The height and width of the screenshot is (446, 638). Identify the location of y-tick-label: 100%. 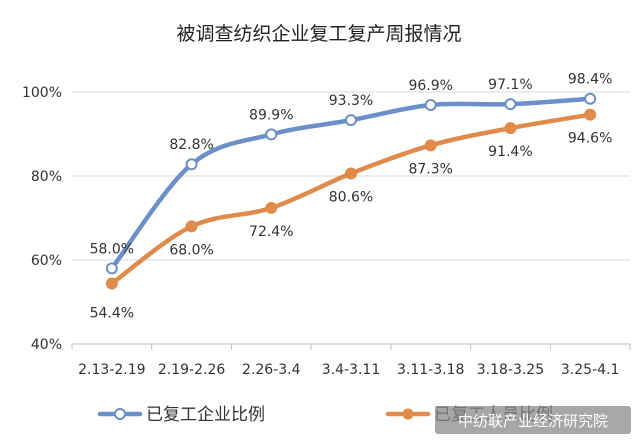
(42, 93).